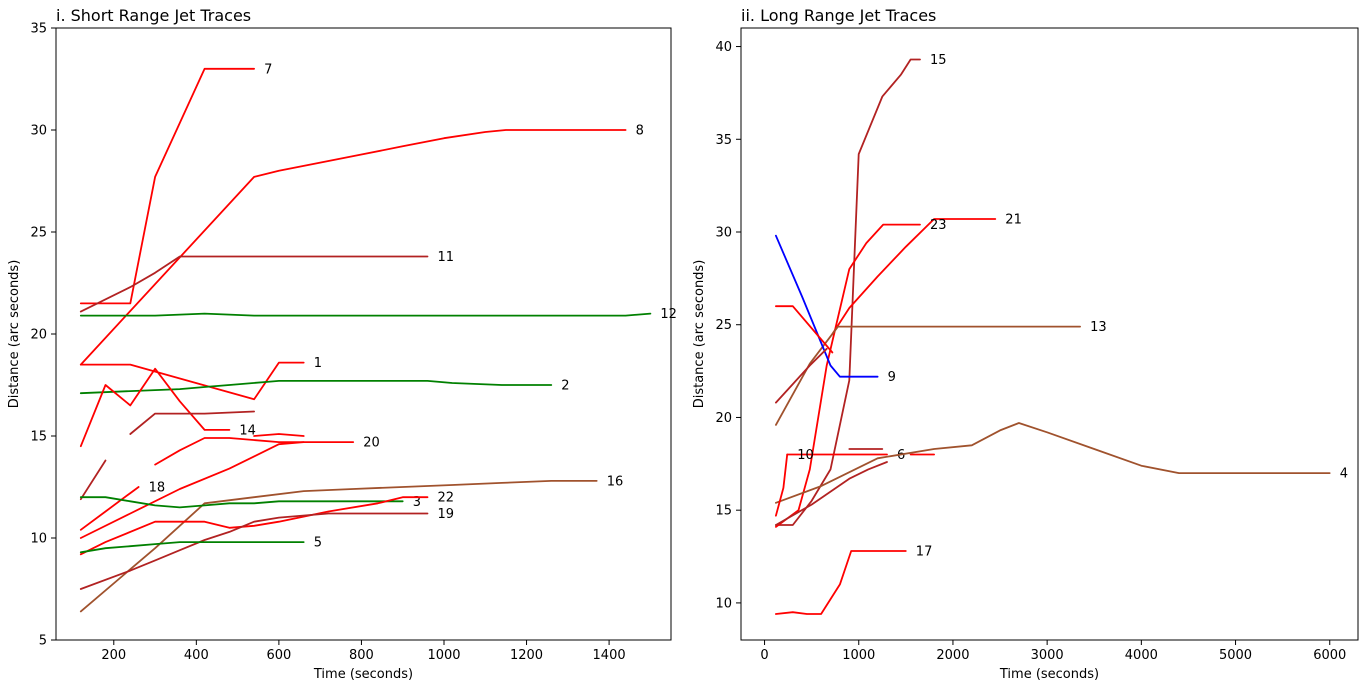 This screenshot has height=685, width=1369. Describe the element at coordinates (318, 363) in the screenshot. I see `series-label: 1` at that location.